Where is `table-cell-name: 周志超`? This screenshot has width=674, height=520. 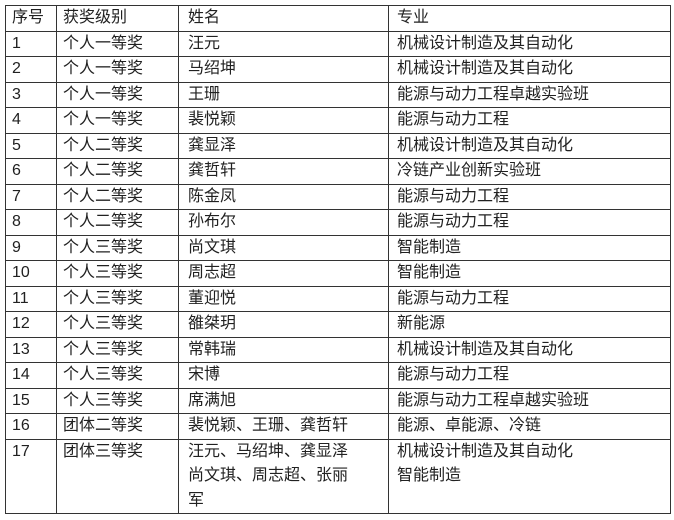 table-cell-name: 周志超 is located at coordinates (283, 273).